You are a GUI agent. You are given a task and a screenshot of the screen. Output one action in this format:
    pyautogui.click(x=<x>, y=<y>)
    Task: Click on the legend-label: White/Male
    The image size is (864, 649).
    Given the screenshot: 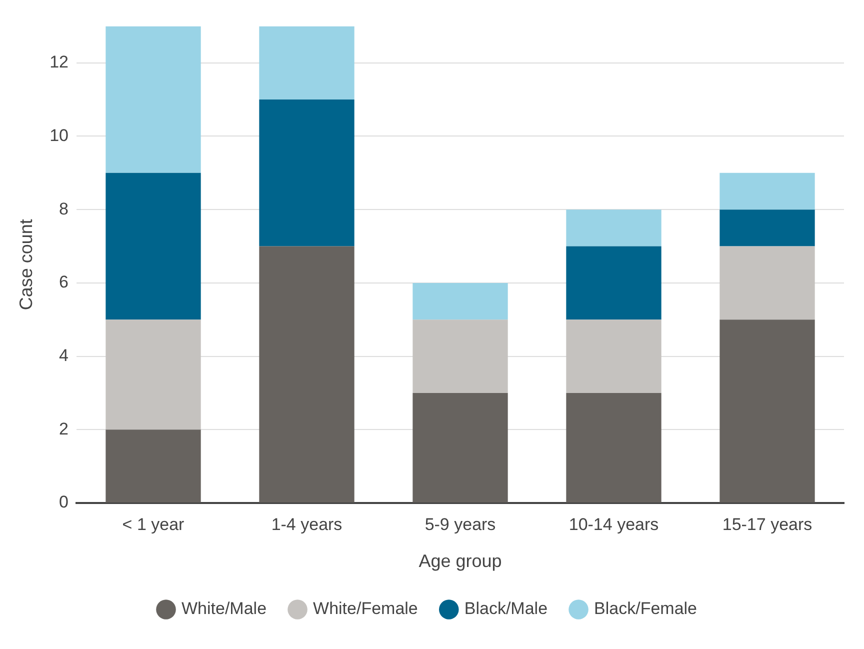 What is the action you would take?
    pyautogui.click(x=224, y=608)
    